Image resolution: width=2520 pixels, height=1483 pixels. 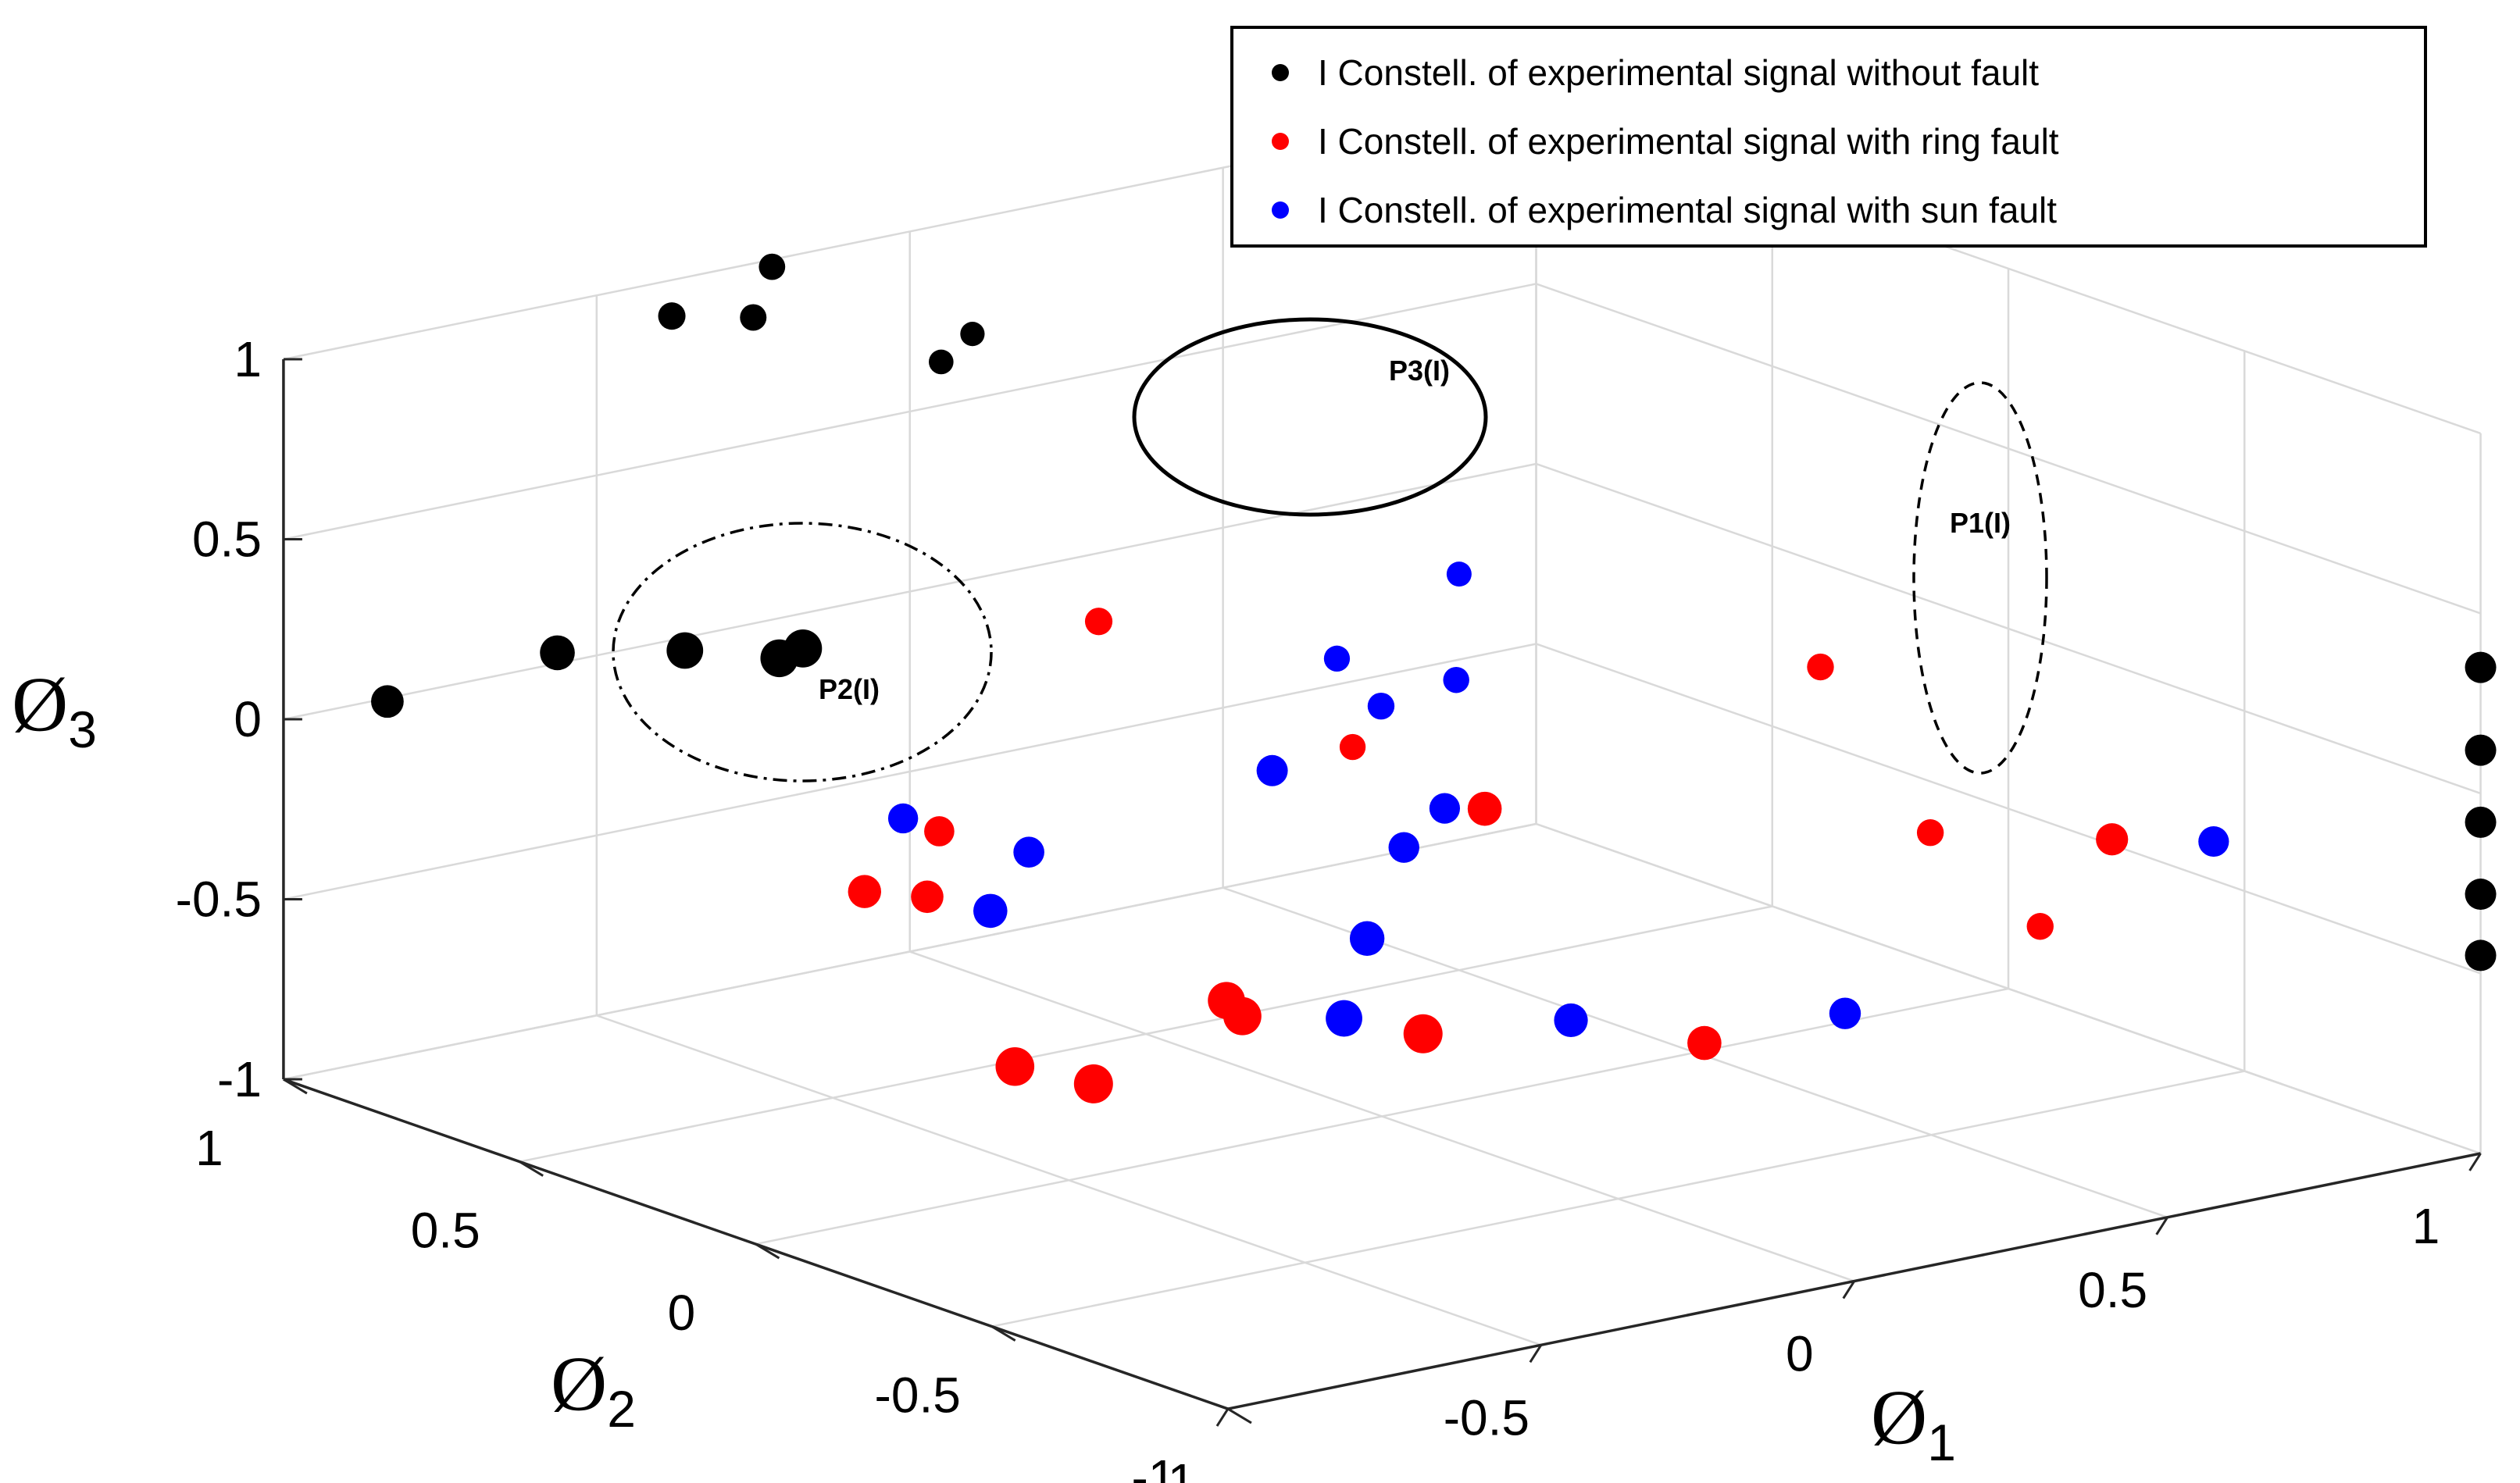 What do you see at coordinates (1941, 1442) in the screenshot?
I see `x-axis-title-subscript: 1` at bounding box center [1941, 1442].